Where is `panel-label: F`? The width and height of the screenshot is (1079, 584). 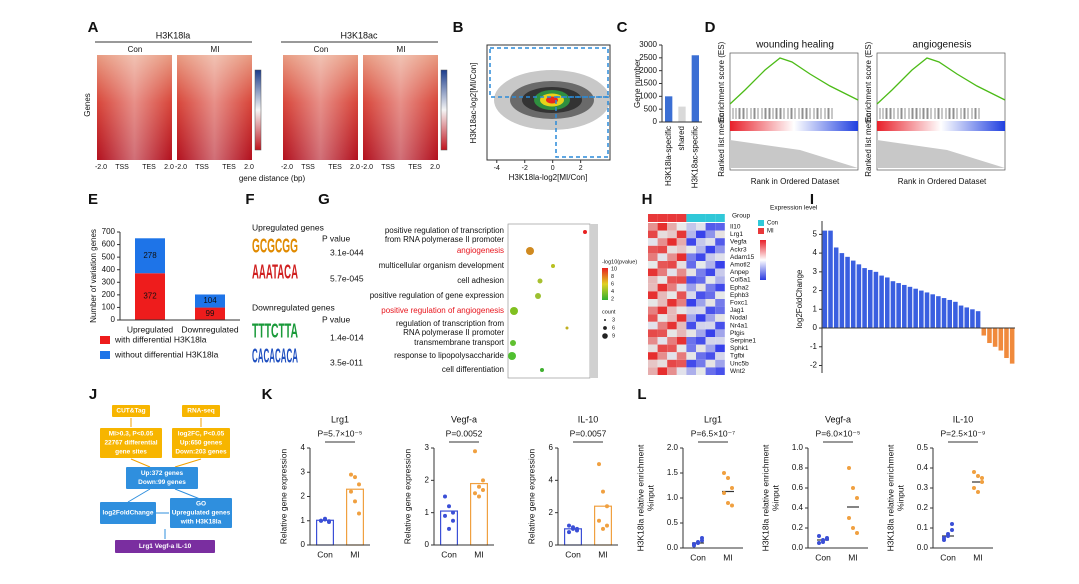
panel-label: F is located at coordinates (249, 199).